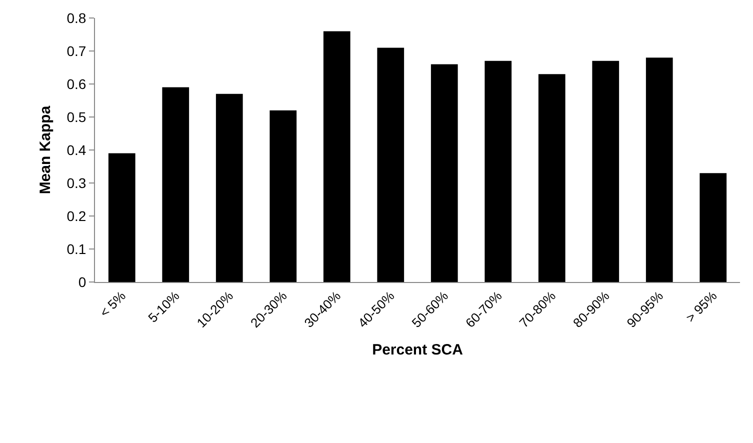  Describe the element at coordinates (76, 216) in the screenshot. I see `y-tick-label: 0.2` at that location.